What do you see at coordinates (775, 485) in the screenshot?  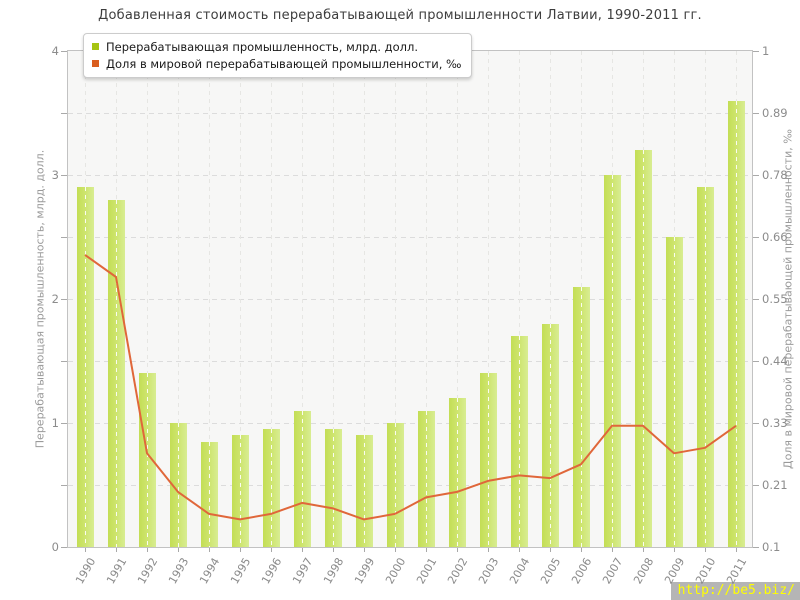 I see `right-tick-label: 0.21` at bounding box center [775, 485].